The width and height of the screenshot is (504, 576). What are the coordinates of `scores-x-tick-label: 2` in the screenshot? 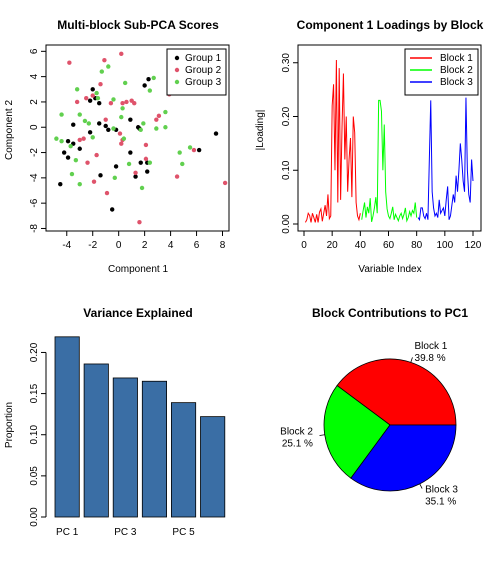 It's located at (145, 245).